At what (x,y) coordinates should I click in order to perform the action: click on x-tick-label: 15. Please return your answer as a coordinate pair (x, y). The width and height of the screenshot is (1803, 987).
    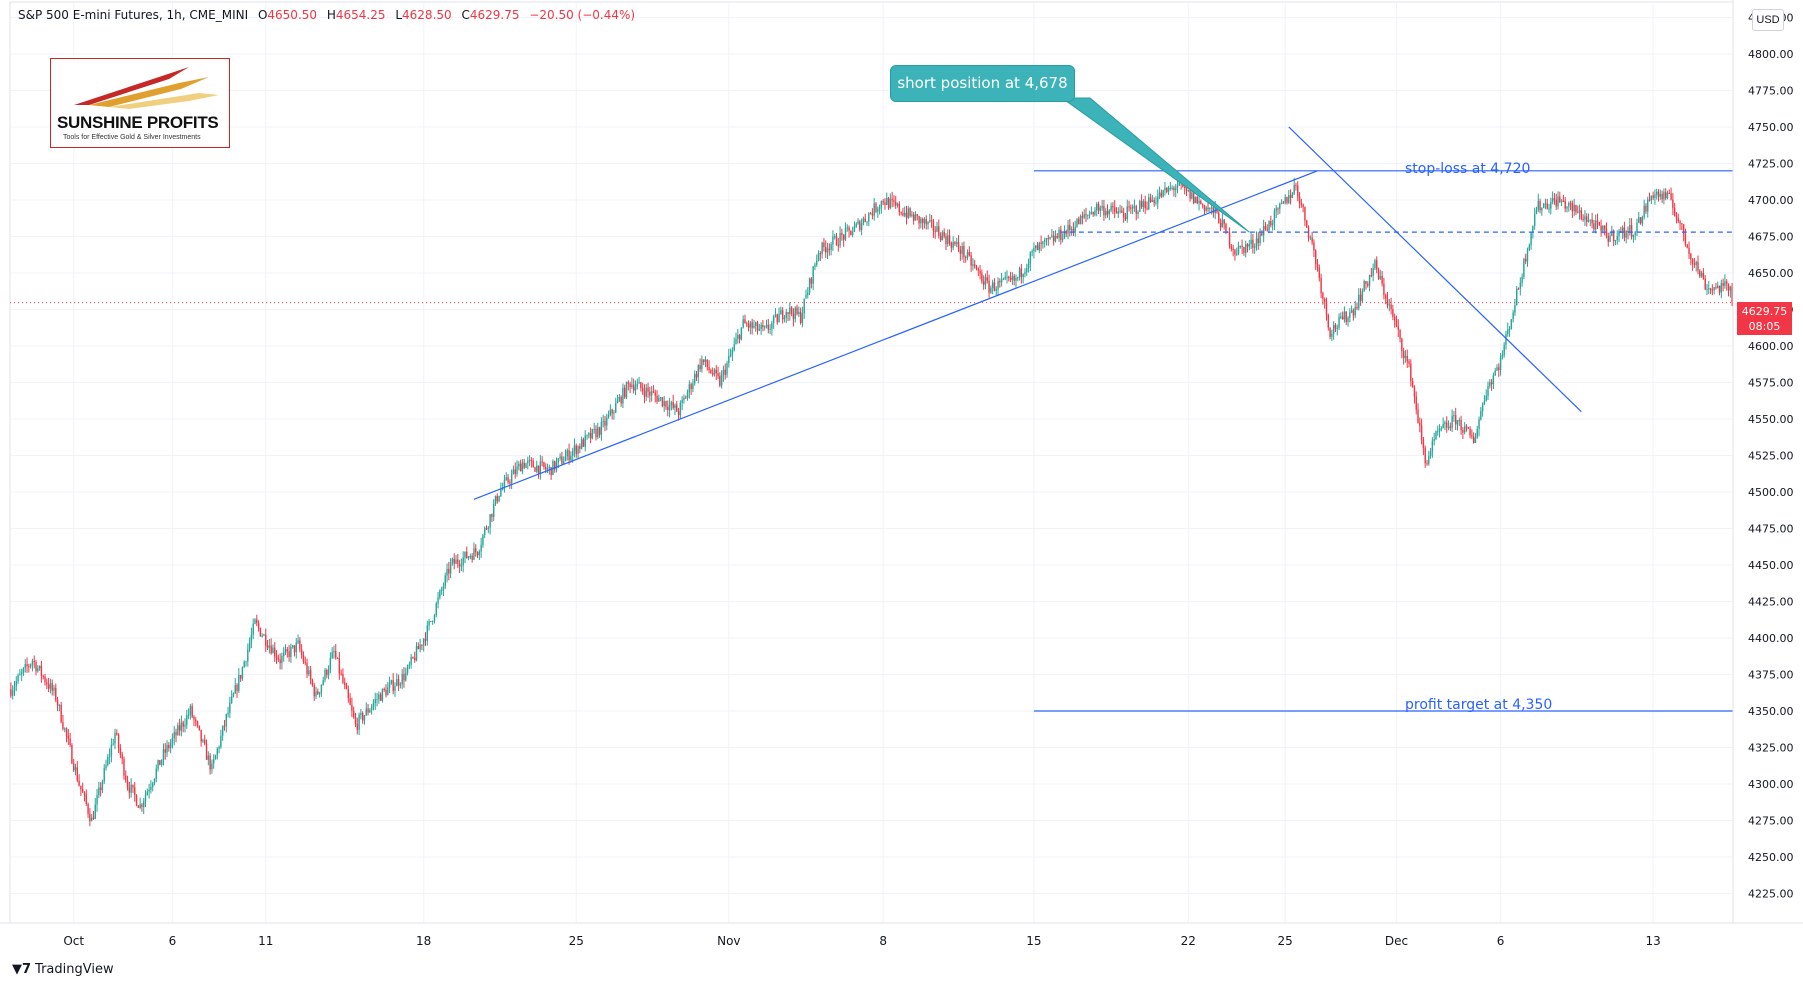
    Looking at the image, I should click on (1033, 941).